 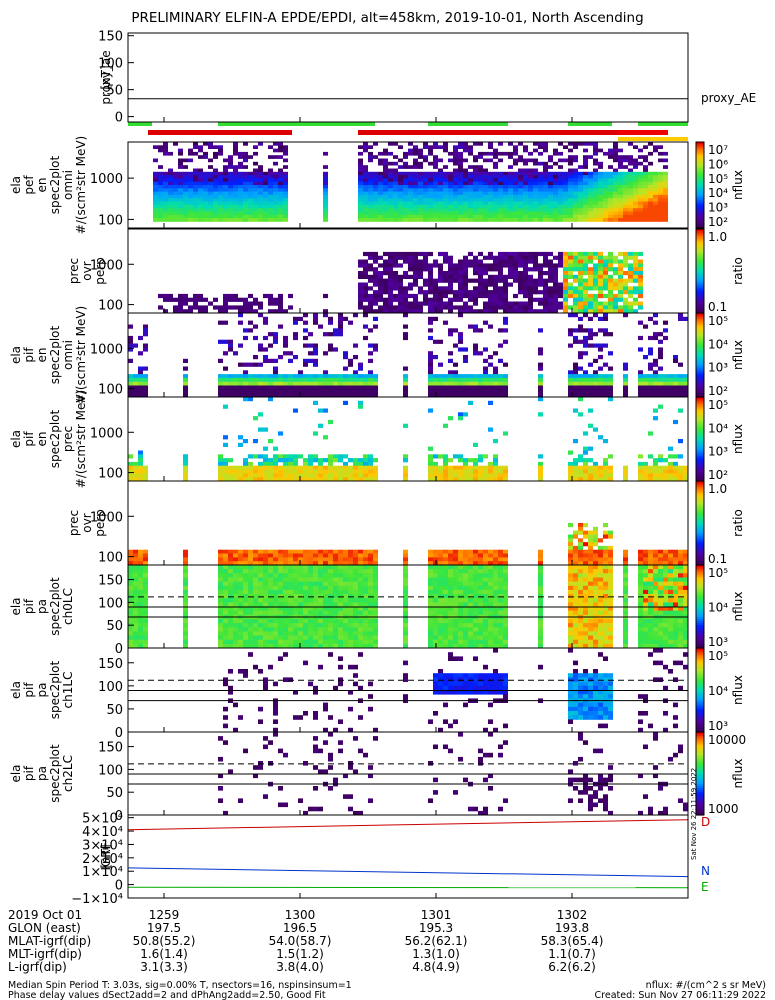 What do you see at coordinates (468, 124) in the screenshot?
I see `status-bar-green` at bounding box center [468, 124].